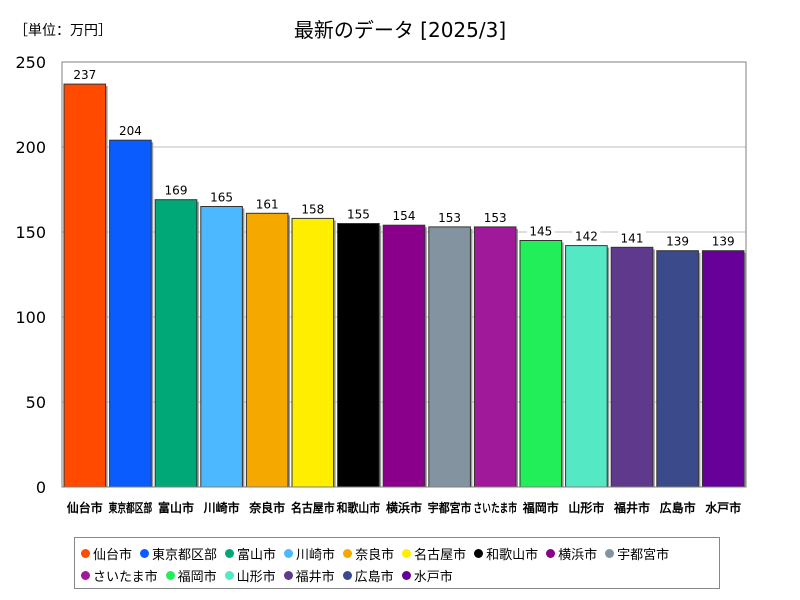 The width and height of the screenshot is (800, 600). Describe the element at coordinates (678, 507) in the screenshot. I see `x-tick-label: 広島市` at that location.